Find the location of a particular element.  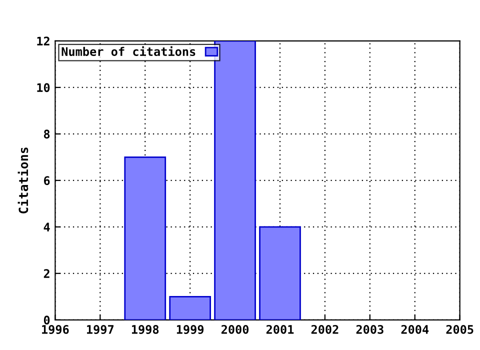

x-tick-label: 2005 is located at coordinates (460, 329).